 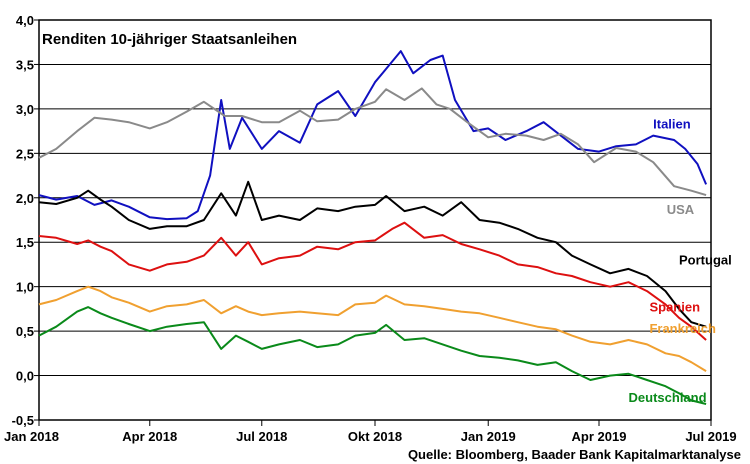 What do you see at coordinates (149, 436) in the screenshot?
I see `x-tick-label: Apr 2018` at bounding box center [149, 436].